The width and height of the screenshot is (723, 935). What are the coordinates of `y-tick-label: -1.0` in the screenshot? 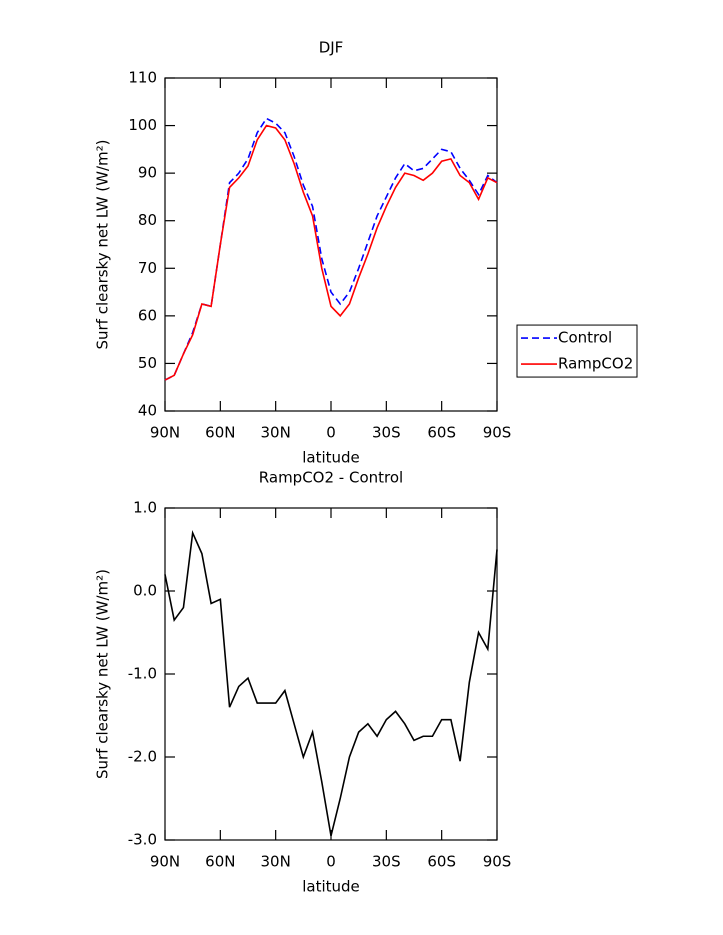 It's located at (142, 674).